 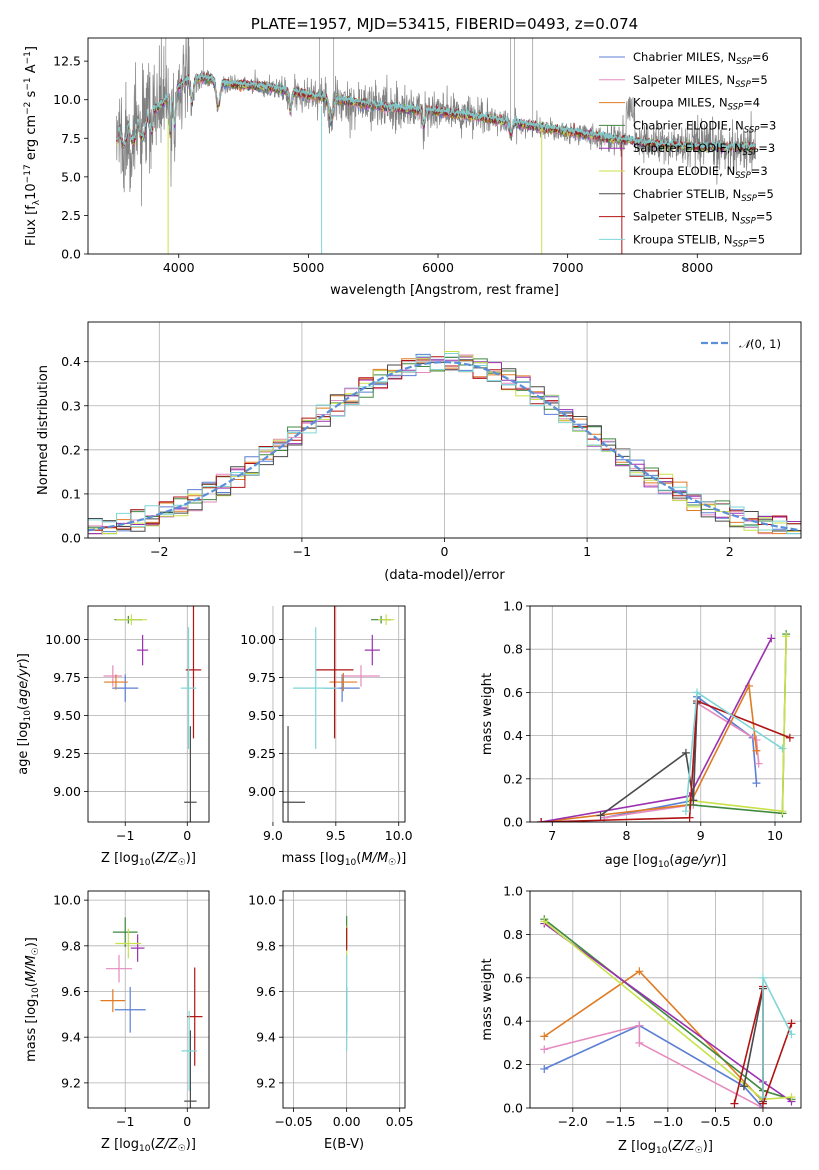 What do you see at coordinates (43, 430) in the screenshot?
I see `y-axis-label: Normed distribution` at bounding box center [43, 430].